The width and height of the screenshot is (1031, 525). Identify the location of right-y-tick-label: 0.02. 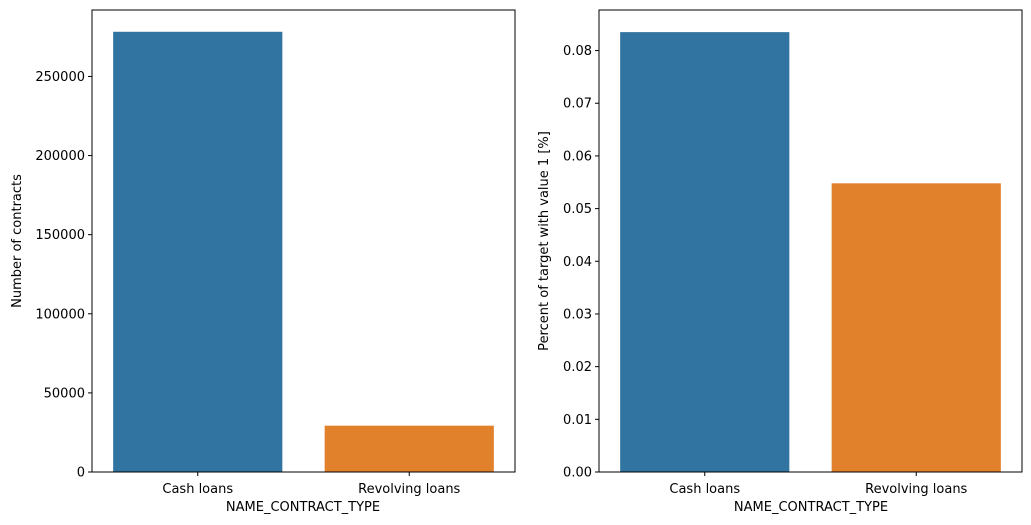
(577, 367).